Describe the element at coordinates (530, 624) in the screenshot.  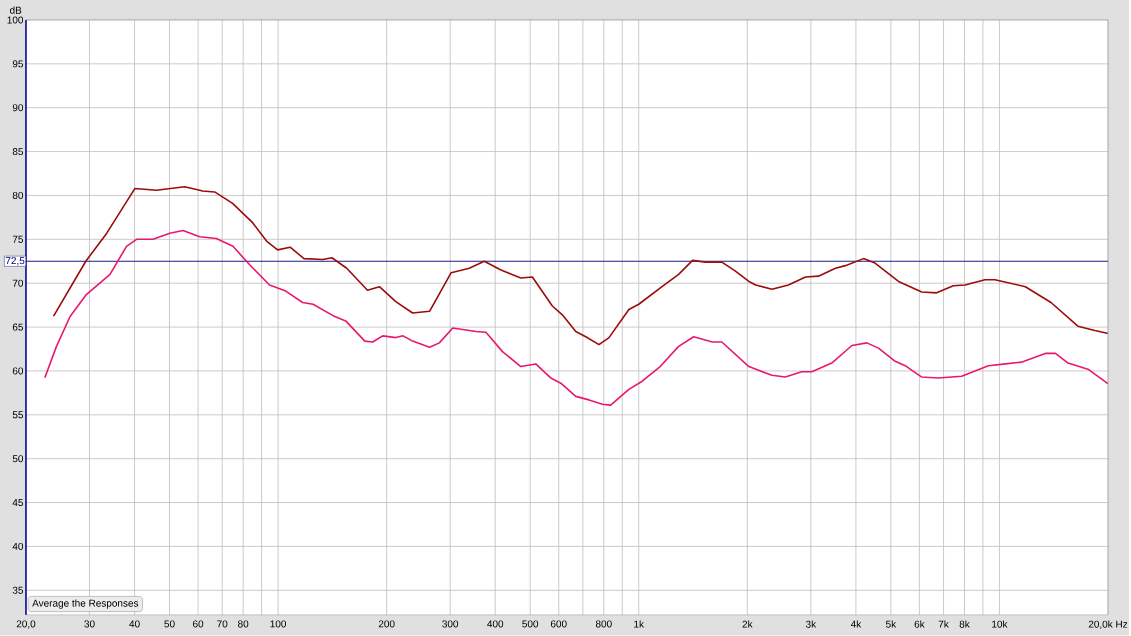
I see `x-tick-label: 500` at that location.